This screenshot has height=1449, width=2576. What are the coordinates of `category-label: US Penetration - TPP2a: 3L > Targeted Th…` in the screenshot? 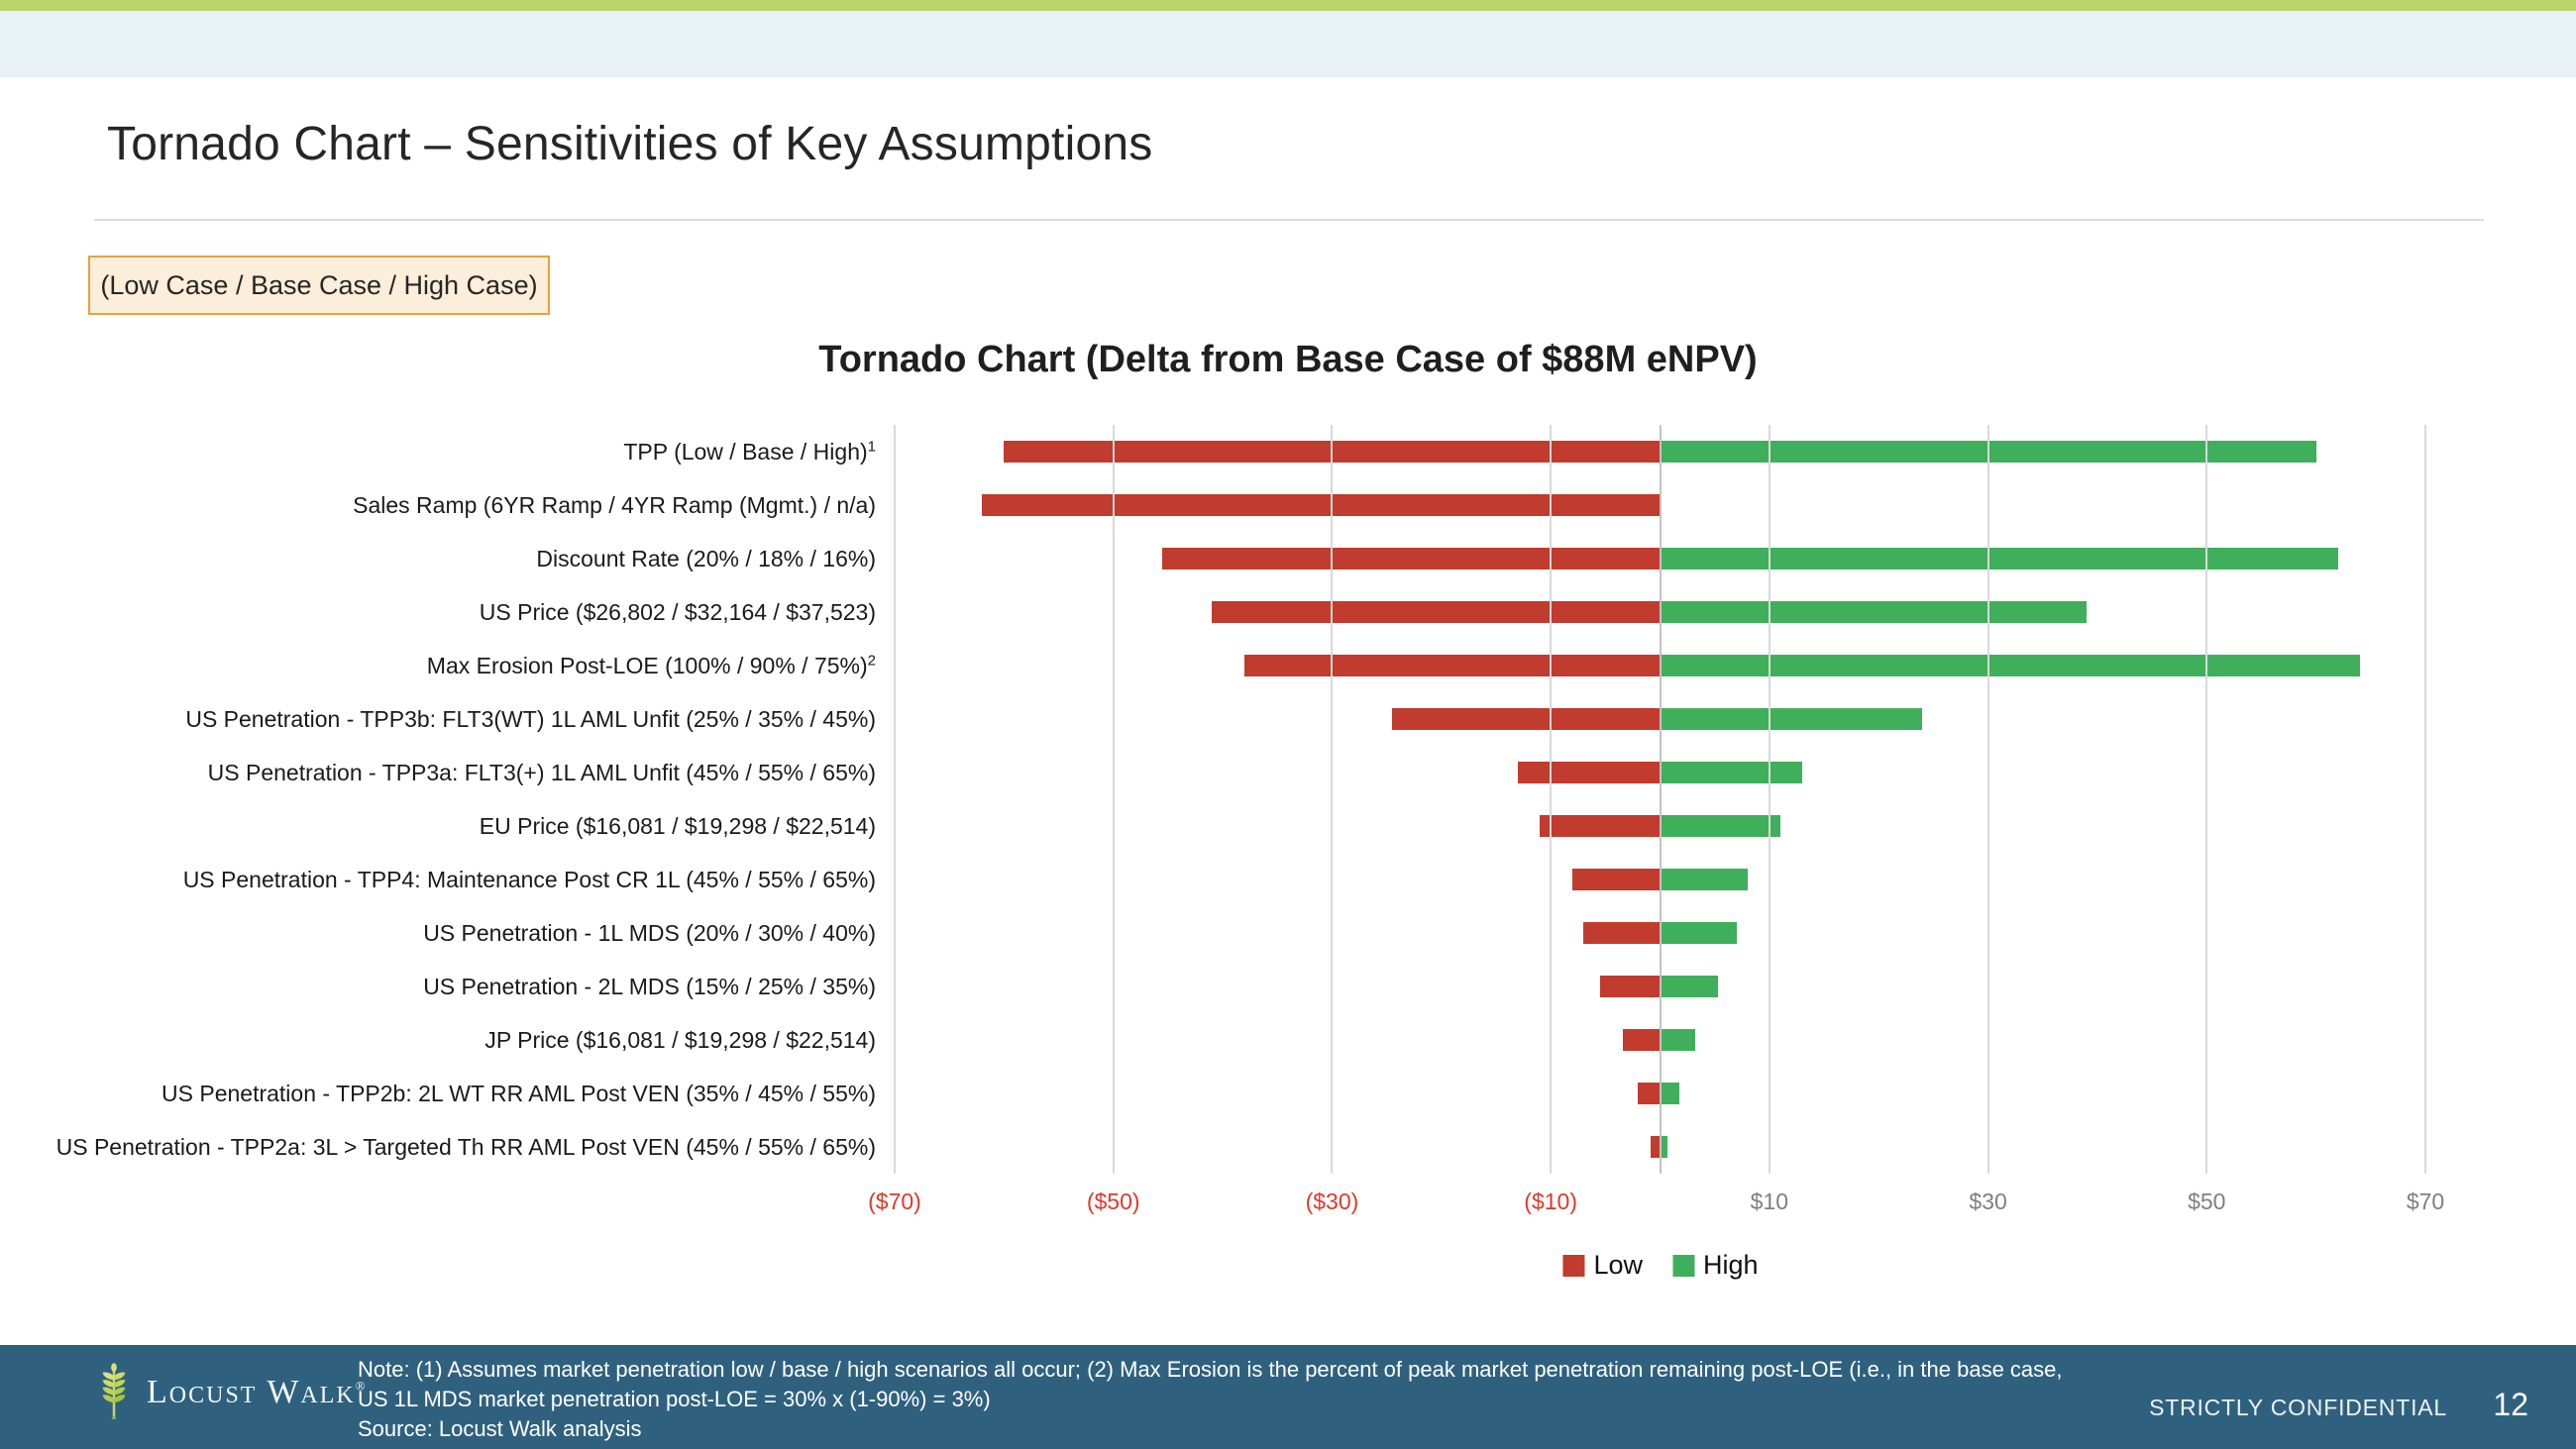 It's located at (466, 1147).